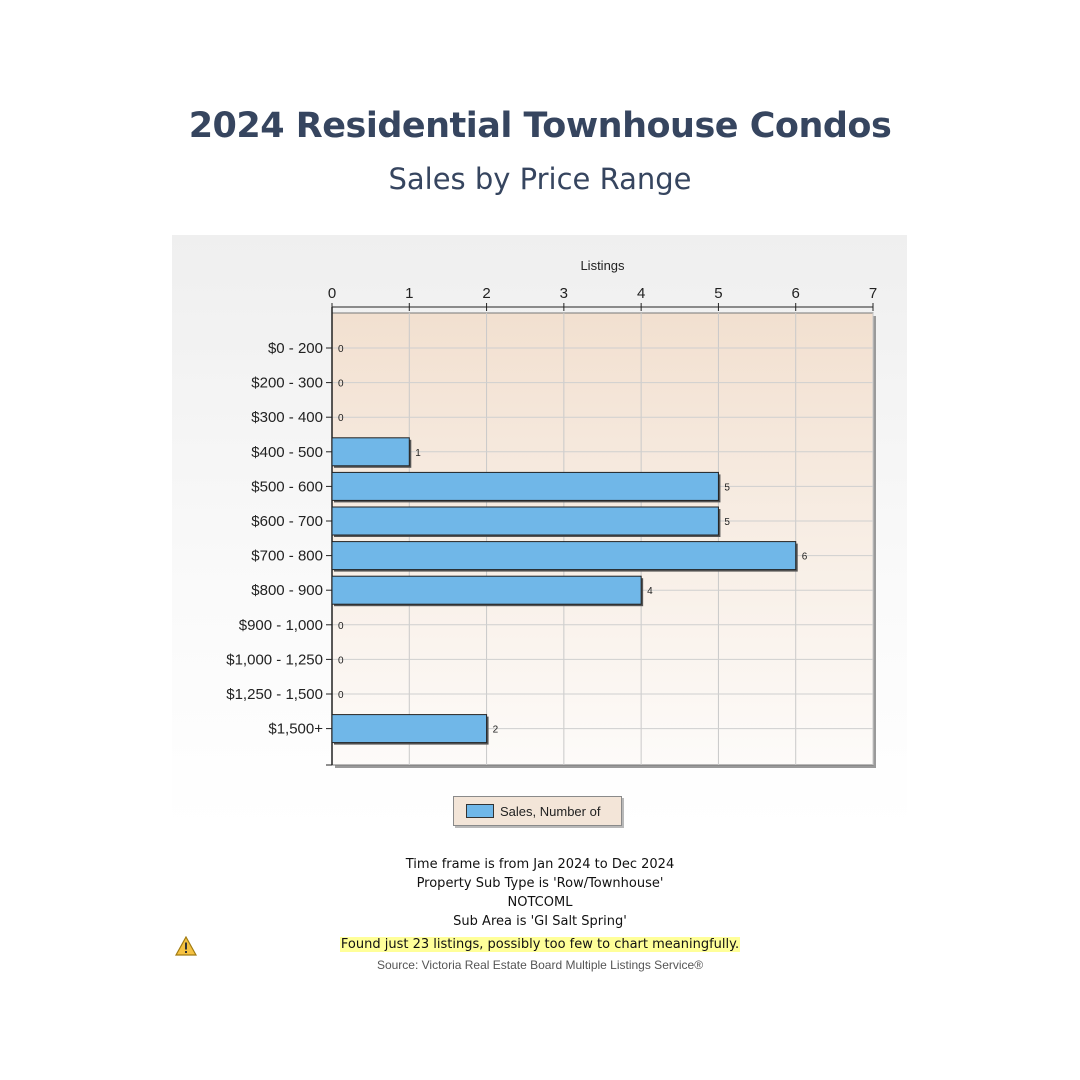 The height and width of the screenshot is (1080, 1080). Describe the element at coordinates (281, 625) in the screenshot. I see `category-label: $900 - 1,000` at that location.